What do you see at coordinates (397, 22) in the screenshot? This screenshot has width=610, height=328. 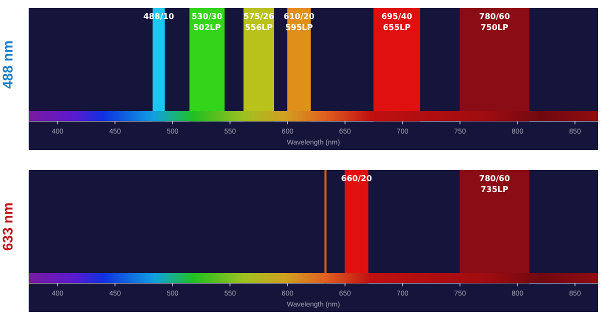 I see `series-label: 695/40 655LP` at bounding box center [397, 22].